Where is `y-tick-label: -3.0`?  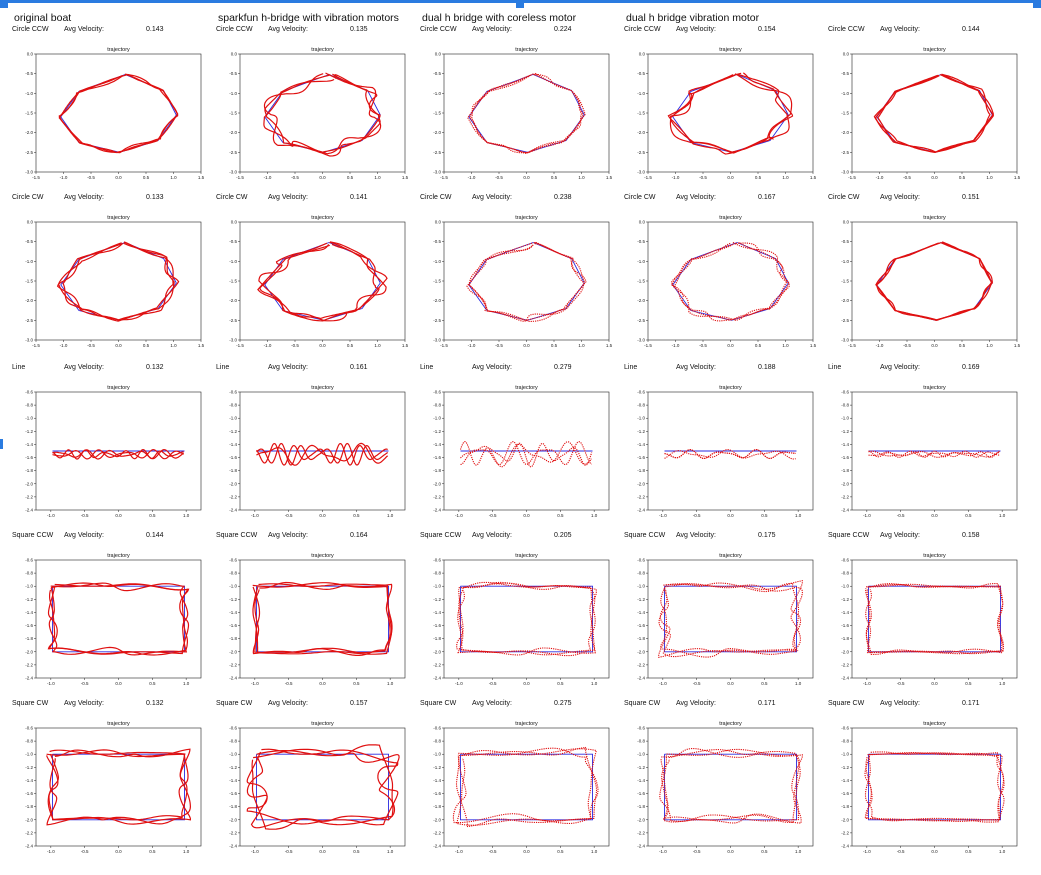 y-tick-label: -3.0 is located at coordinates (437, 172).